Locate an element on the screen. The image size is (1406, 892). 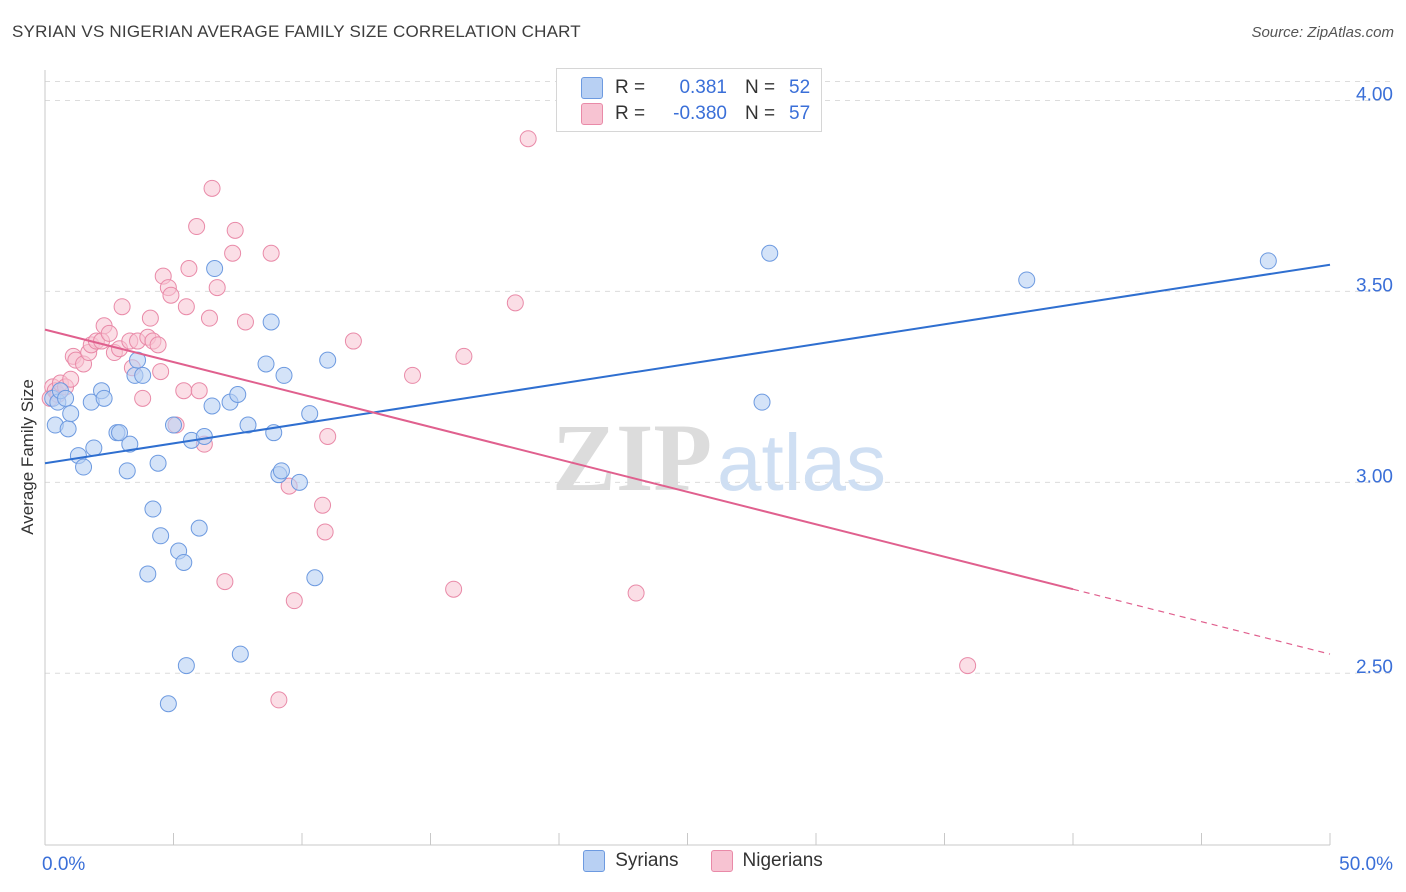
watermark-atlas: atlas is located at coordinates (801, 462).